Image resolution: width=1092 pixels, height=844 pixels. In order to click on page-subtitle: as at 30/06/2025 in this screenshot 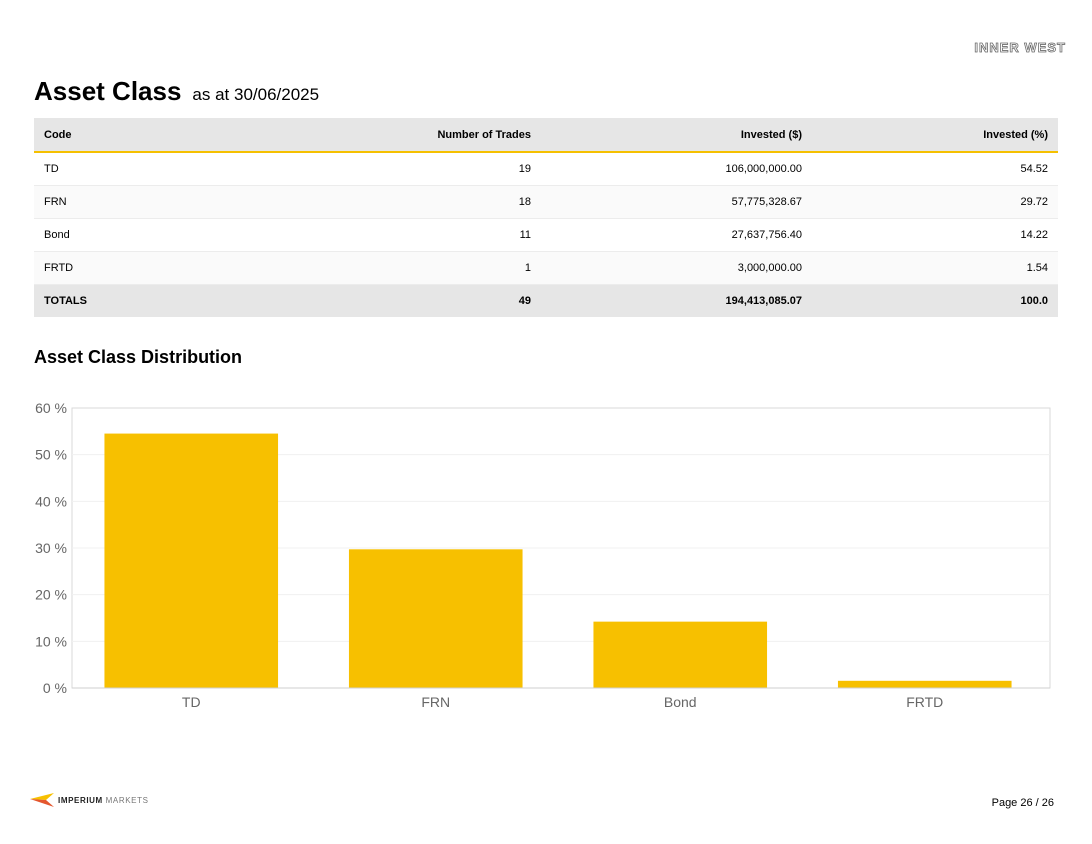, I will do `click(256, 94)`.